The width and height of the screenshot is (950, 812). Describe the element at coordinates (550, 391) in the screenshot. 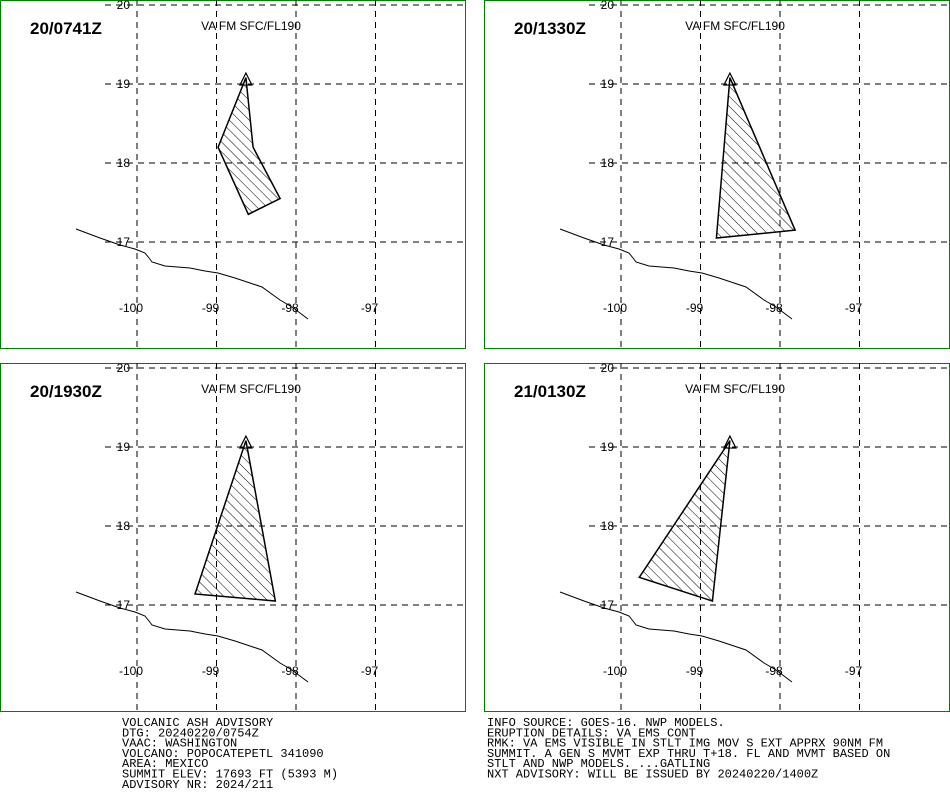

I see `valid-time: 21/0130Z` at that location.